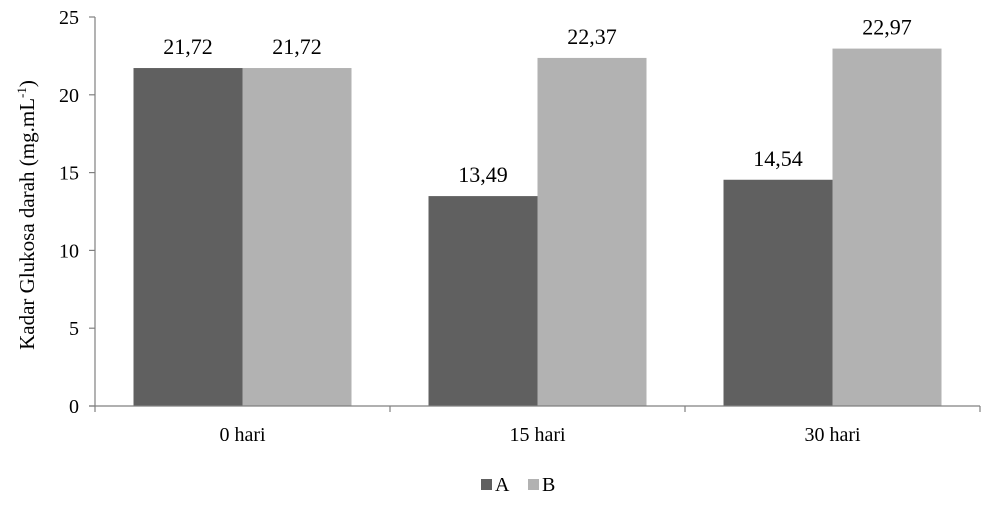 This screenshot has height=510, width=992. What do you see at coordinates (74, 407) in the screenshot?
I see `y-tick-label: 0` at bounding box center [74, 407].